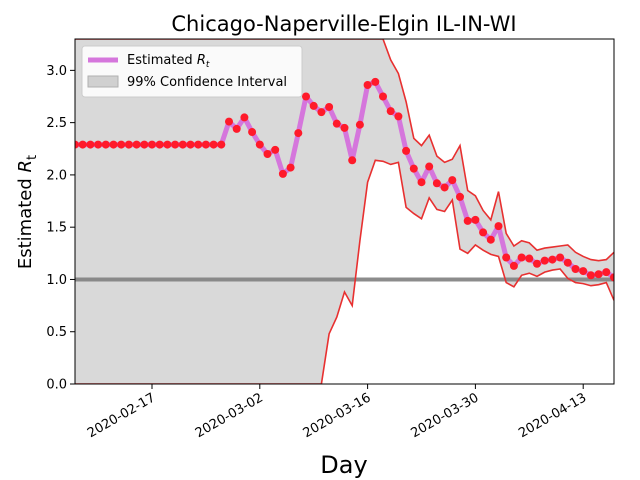 Image resolution: width=640 pixels, height=480 pixels. What do you see at coordinates (56, 228) in the screenshot?
I see `y-tick-label: 1.5` at bounding box center [56, 228].